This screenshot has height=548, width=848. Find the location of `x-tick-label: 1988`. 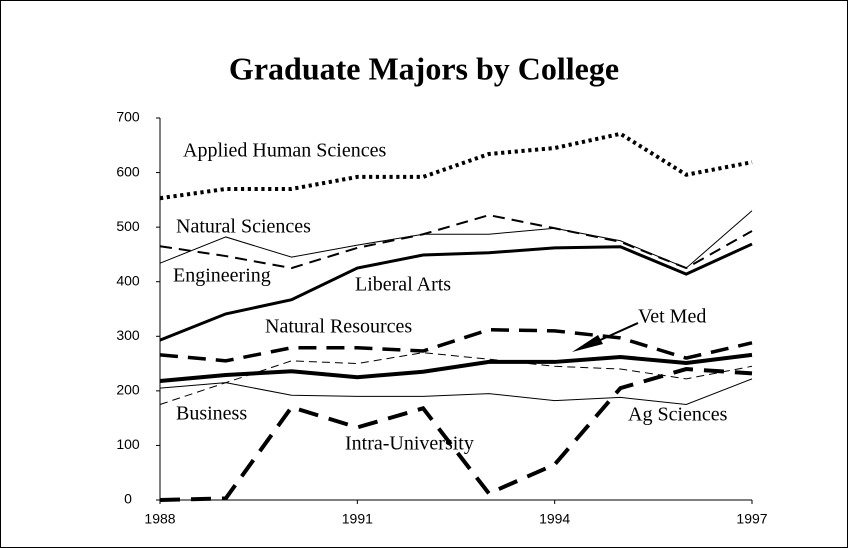

x-tick-label: 1988 is located at coordinates (159, 519).